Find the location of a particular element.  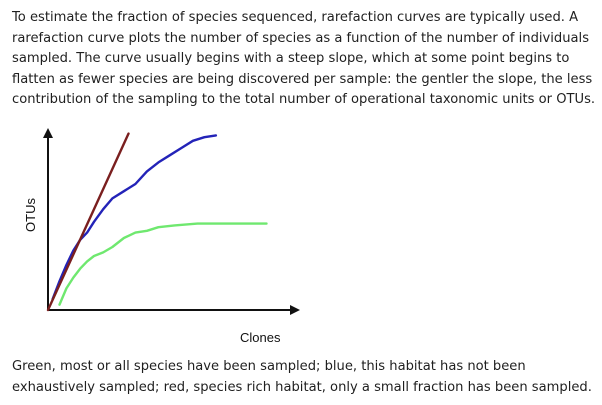

y-axis-label: OTUs is located at coordinates (30, 215).